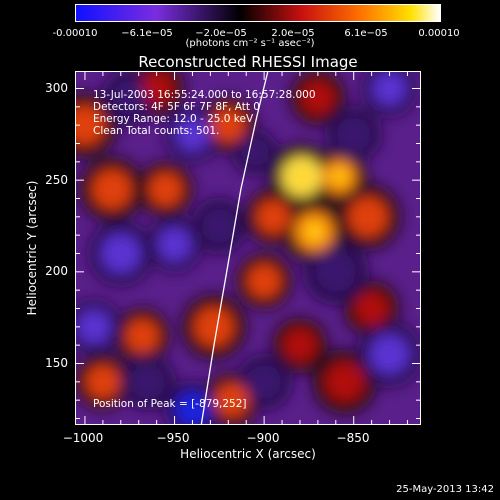 This screenshot has width=500, height=500. Describe the element at coordinates (204, 95) in the screenshot. I see `annotation-time: 13-Jul-2003 16:55:24.000 to 16:57:28.000` at that location.